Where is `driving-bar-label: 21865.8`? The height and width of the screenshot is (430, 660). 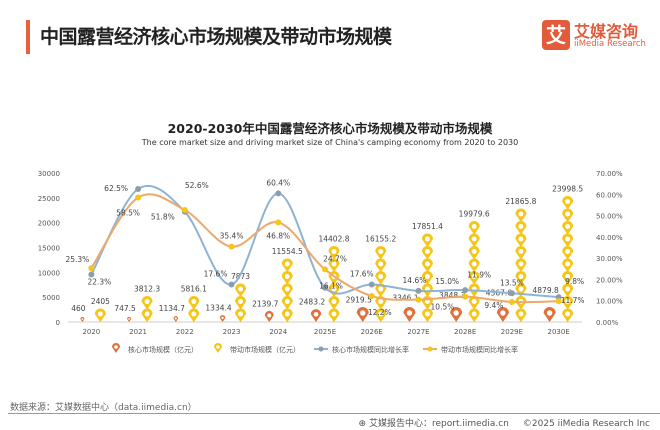 driving-bar-label: 21865.8 is located at coordinates (520, 201).